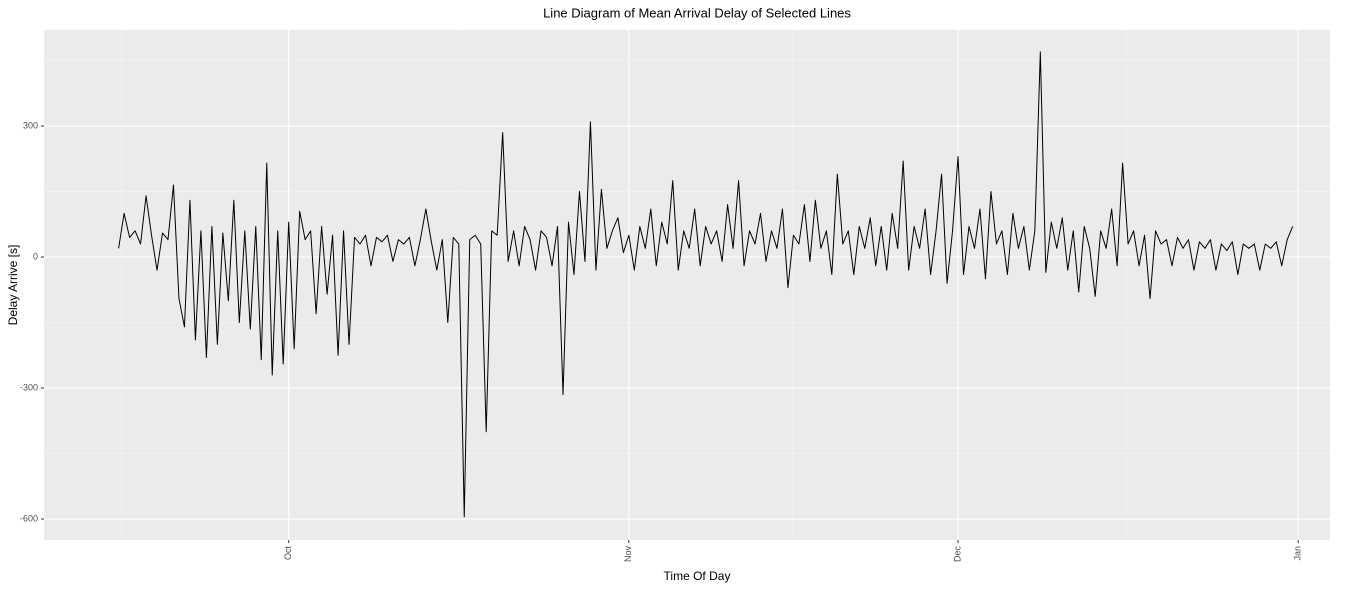 Image resolution: width=1363 pixels, height=589 pixels. What do you see at coordinates (697, 576) in the screenshot?
I see `x-axis-label: Time Of Day` at bounding box center [697, 576].